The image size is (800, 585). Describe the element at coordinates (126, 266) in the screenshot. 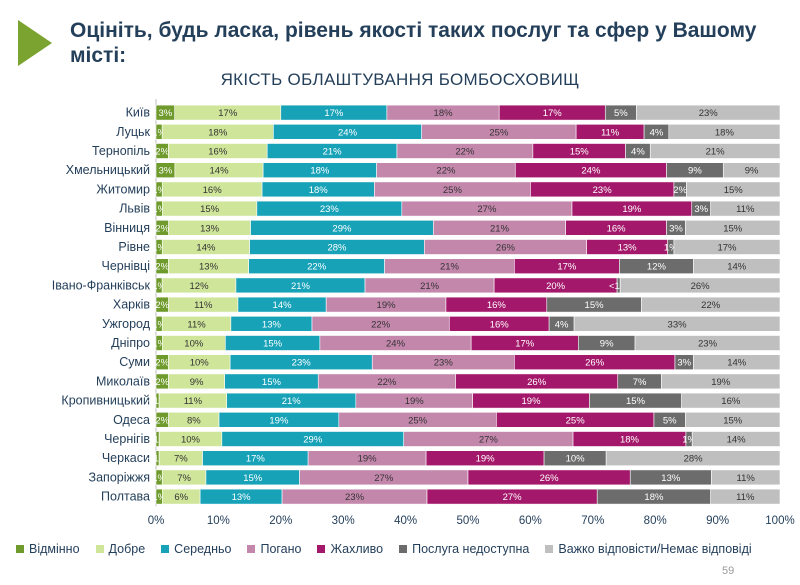

I see `category-label: Чернівці` at that location.